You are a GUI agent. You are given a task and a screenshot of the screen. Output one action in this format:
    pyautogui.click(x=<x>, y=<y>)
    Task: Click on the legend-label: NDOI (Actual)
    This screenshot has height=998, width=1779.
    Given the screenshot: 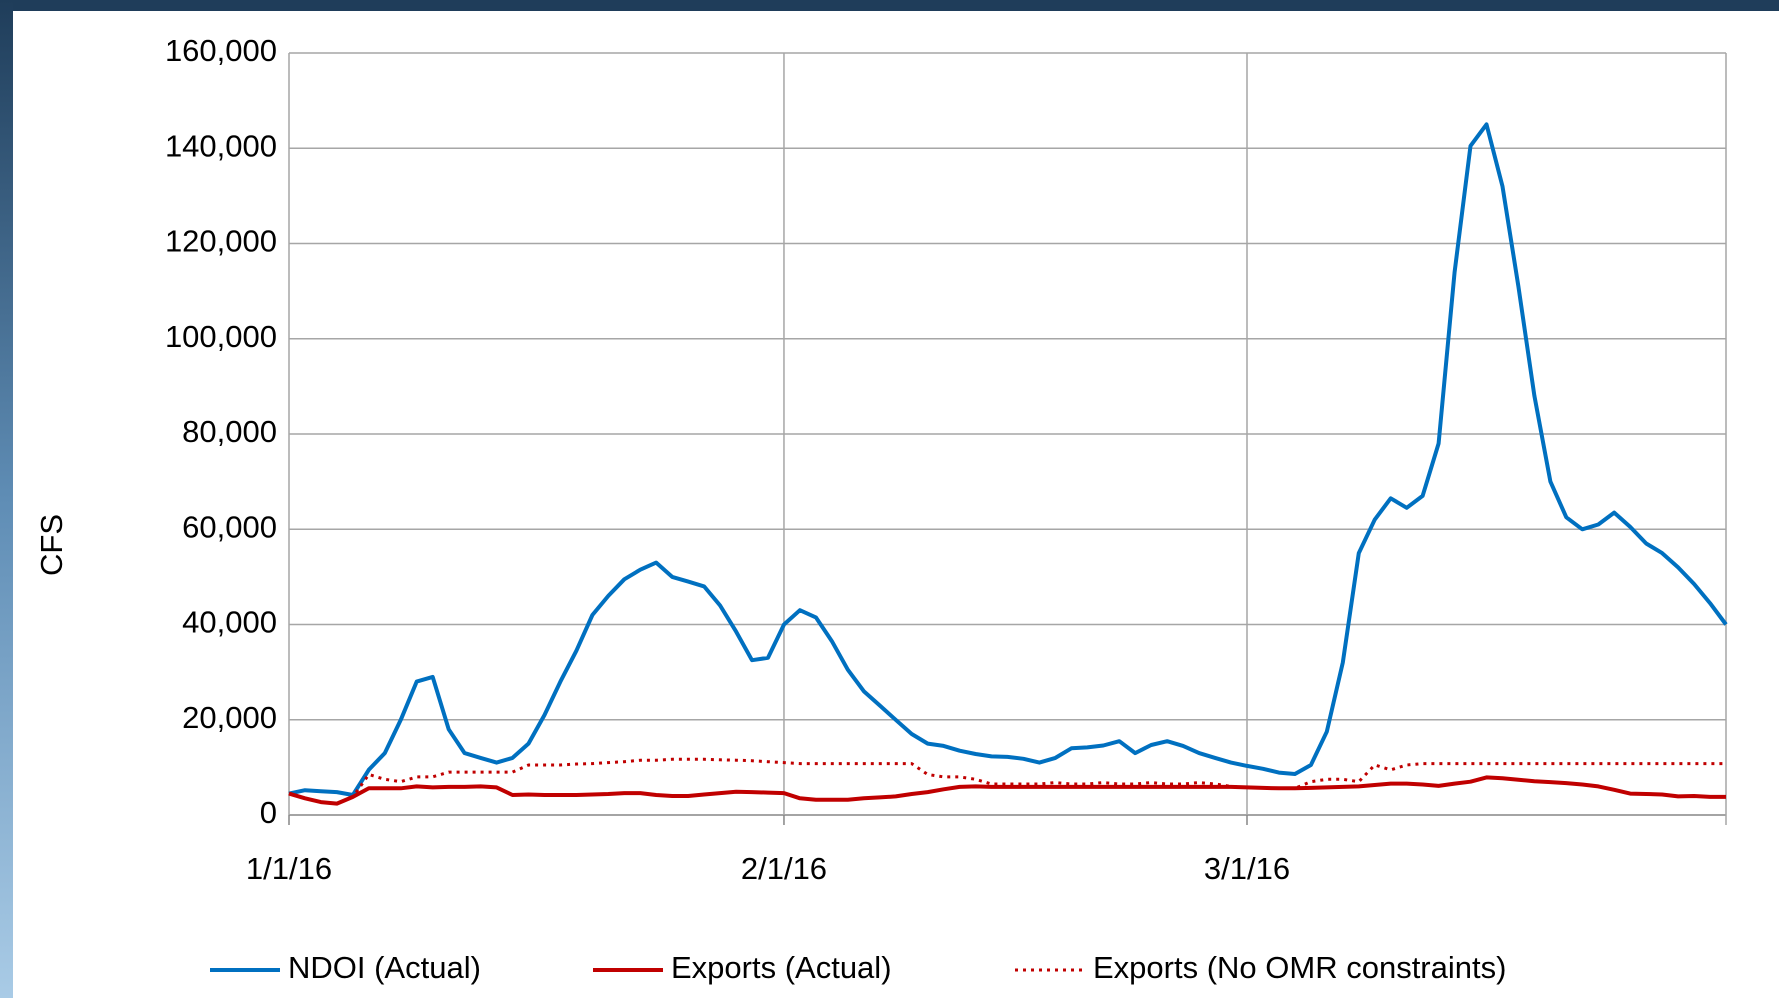 What is the action you would take?
    pyautogui.click(x=384, y=967)
    